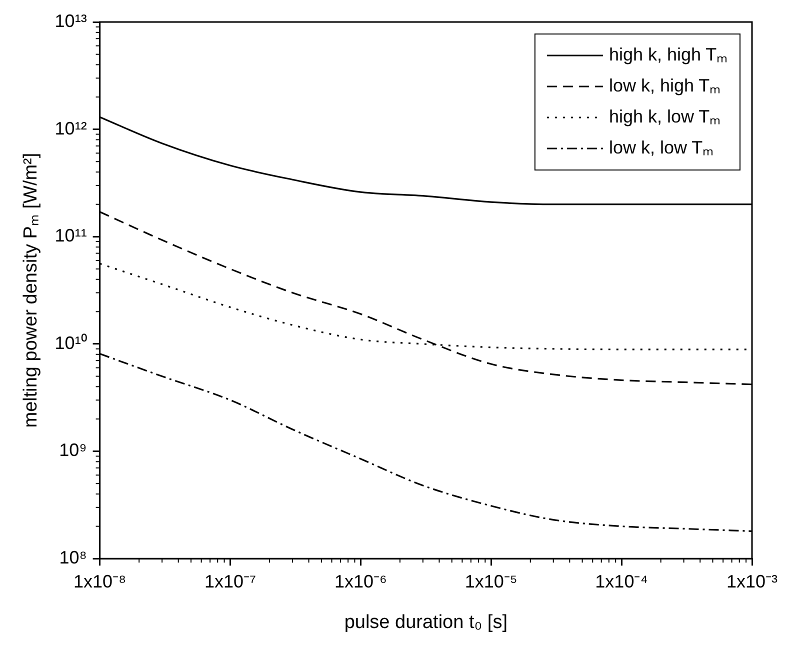 This screenshot has width=788, height=648. Describe the element at coordinates (70, 236) in the screenshot. I see `y-tick-label: 10¹¹` at that location.